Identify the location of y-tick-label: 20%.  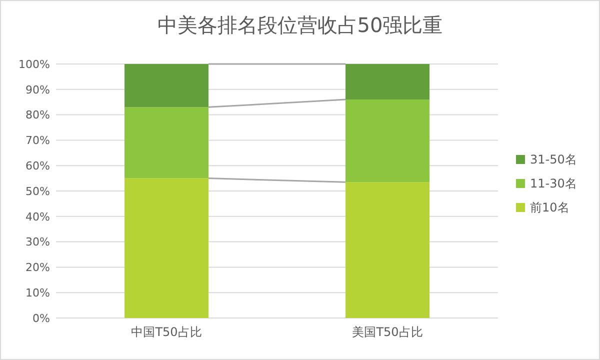
(38, 267).